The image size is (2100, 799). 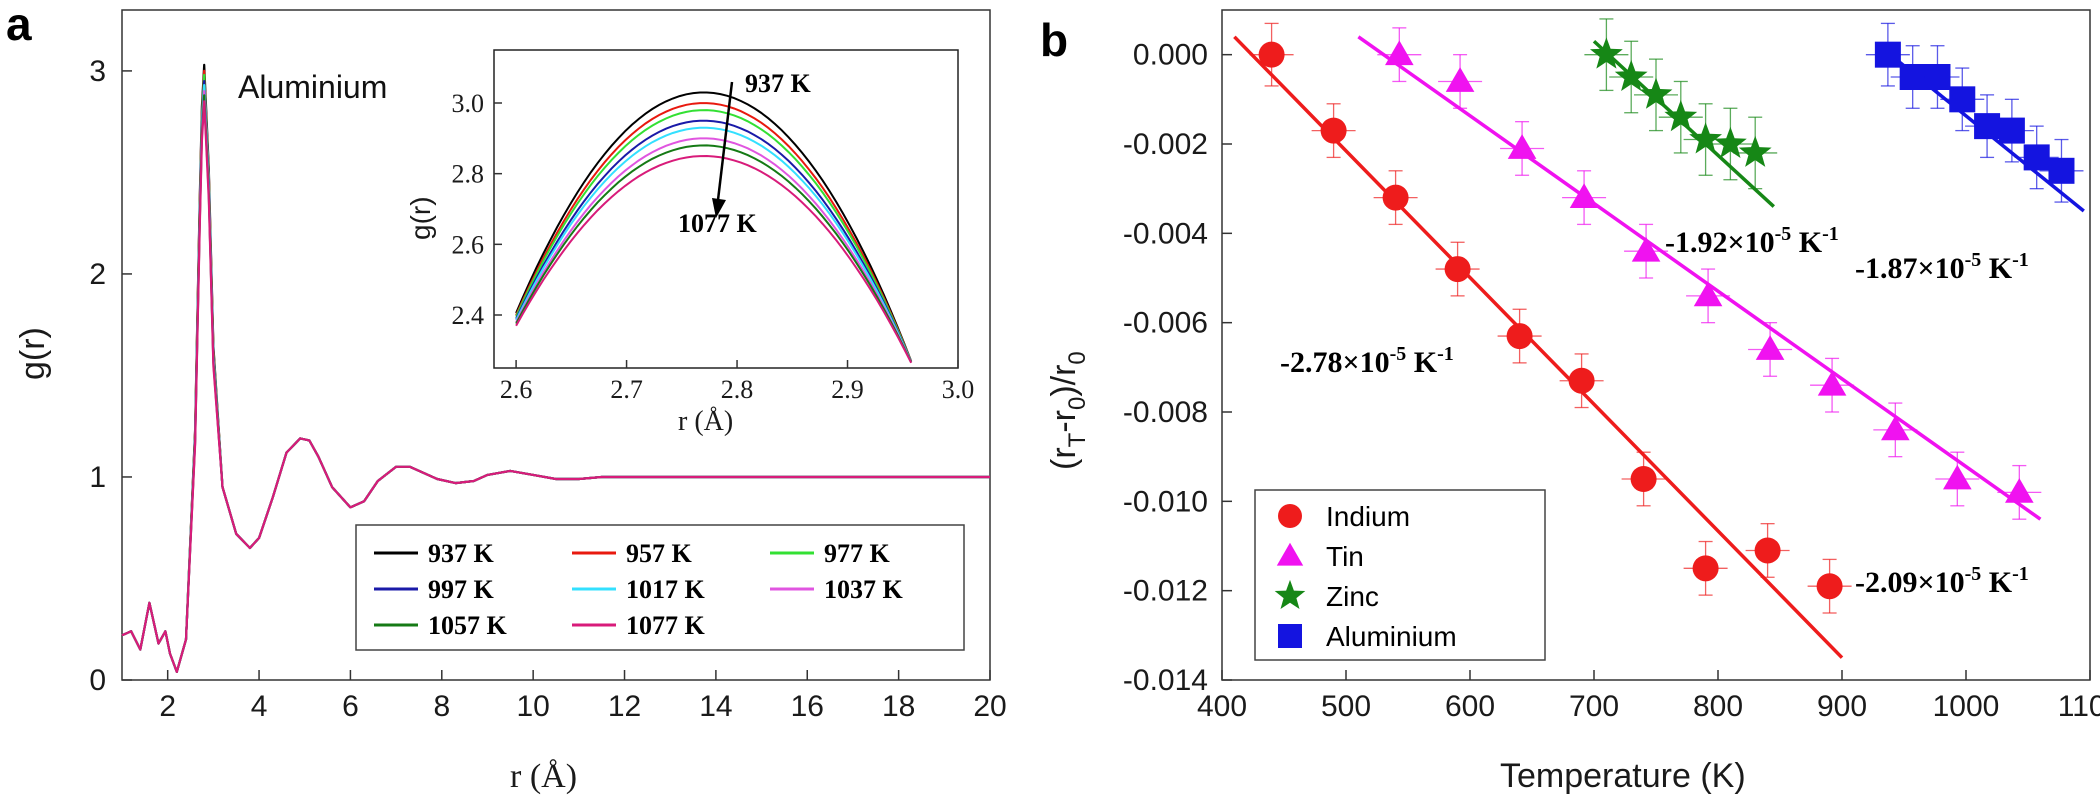 I want to click on x-tick-label-inset: 2.7, so click(x=626, y=389).